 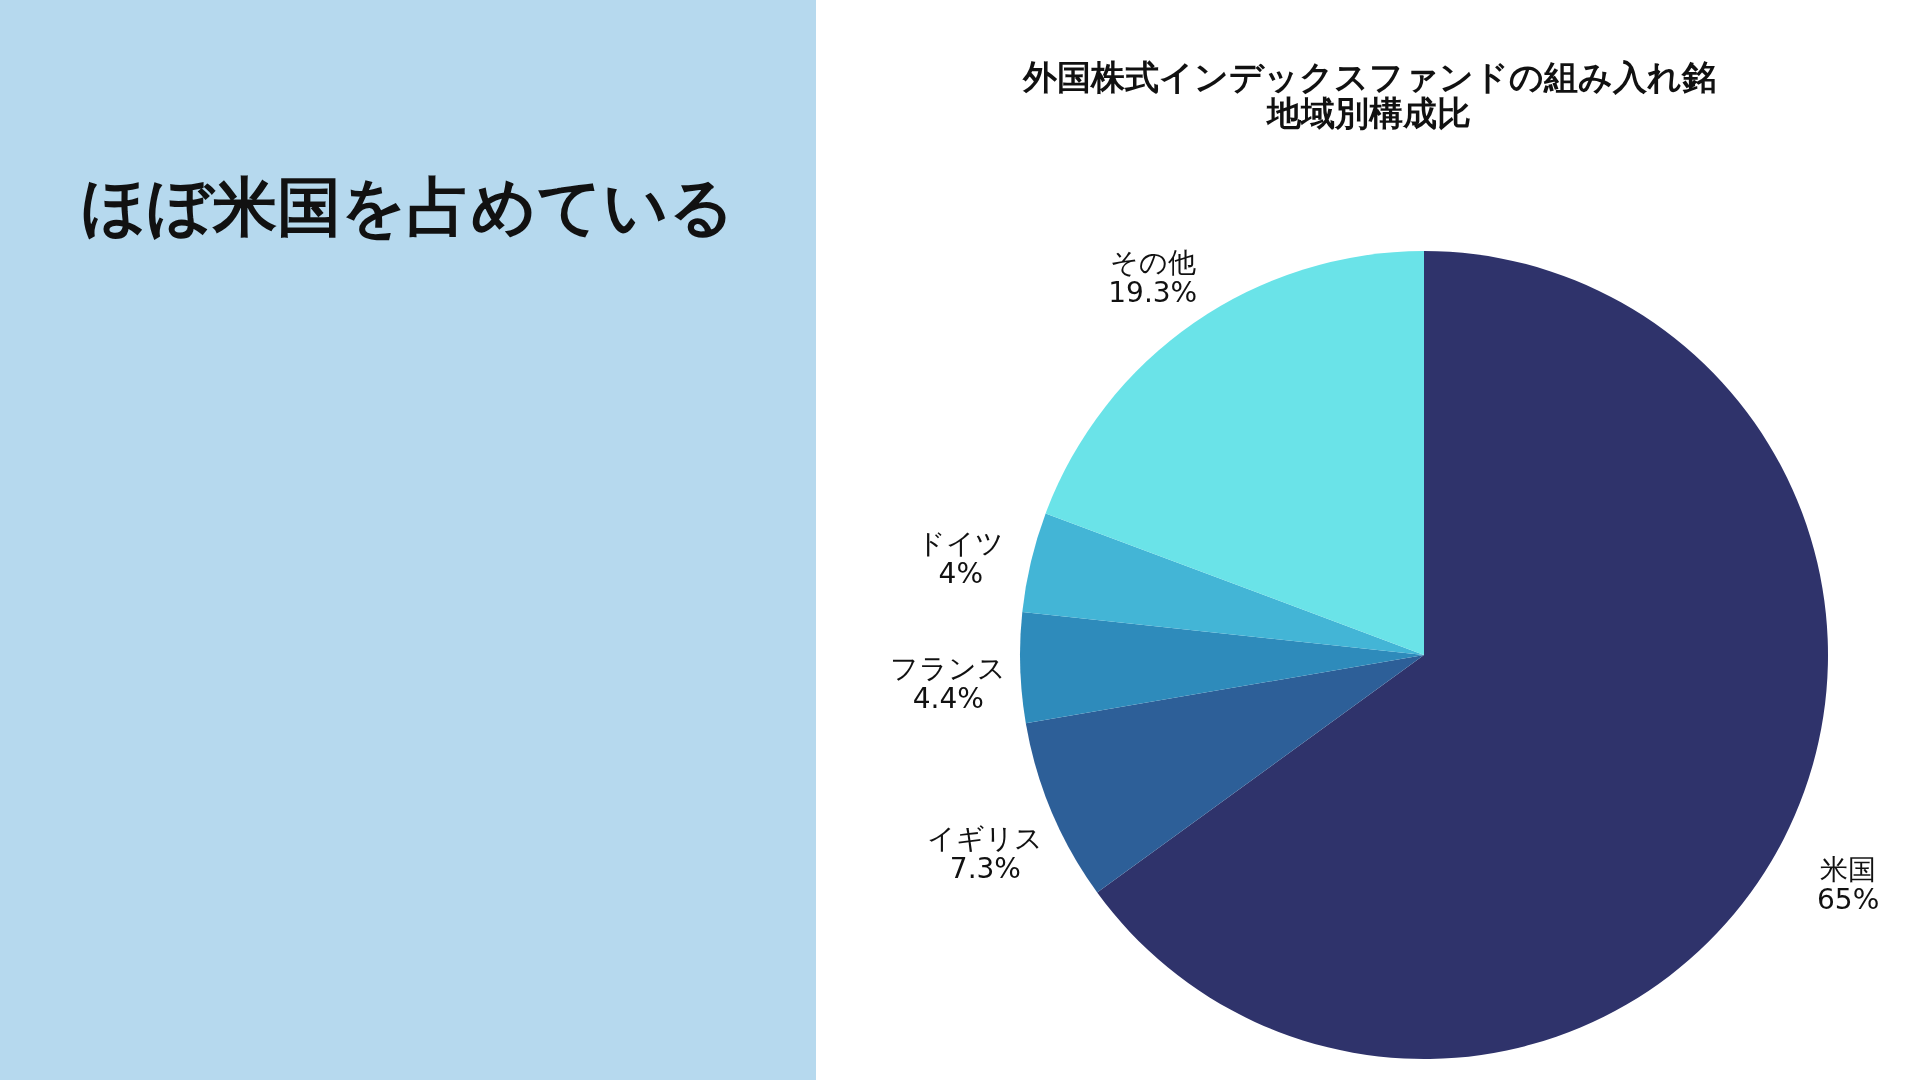 What do you see at coordinates (1152, 262) in the screenshot?
I see `slice-label: その他` at bounding box center [1152, 262].